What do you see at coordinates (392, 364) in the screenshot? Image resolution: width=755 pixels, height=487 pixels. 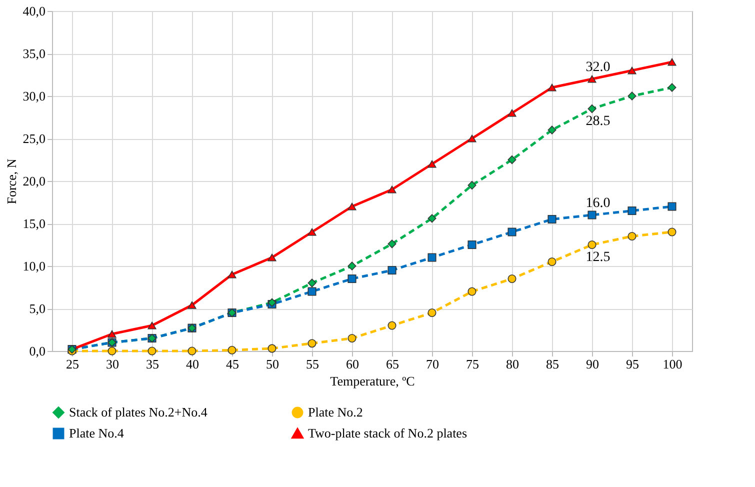 I see `x-tick-label: 65` at bounding box center [392, 364].